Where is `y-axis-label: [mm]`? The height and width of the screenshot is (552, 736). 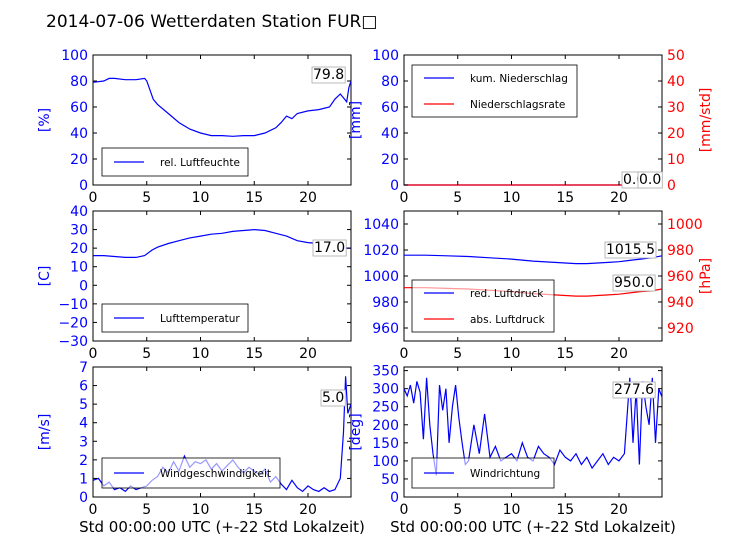 y-axis-label: [mm] is located at coordinates (356, 120).